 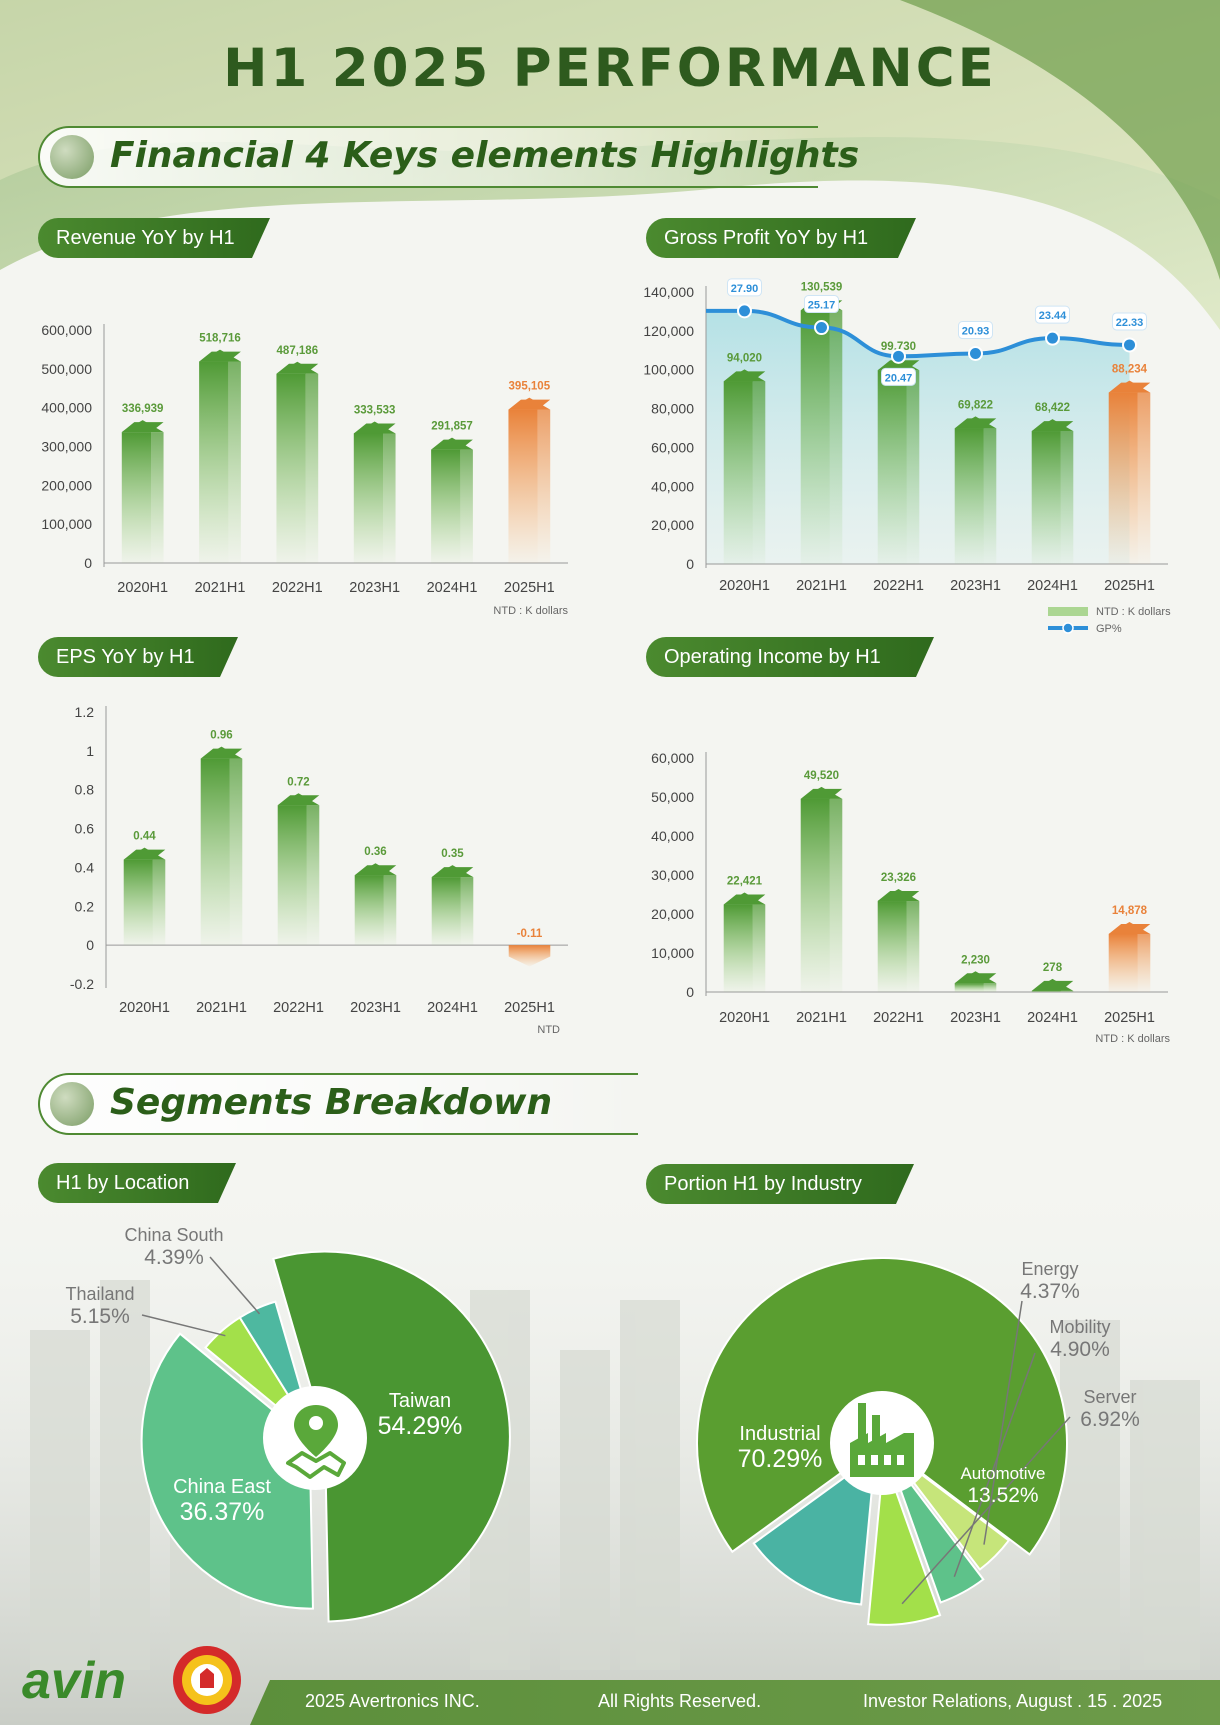 I want to click on tag-location: H1 by Location, so click(x=137, y=1183).